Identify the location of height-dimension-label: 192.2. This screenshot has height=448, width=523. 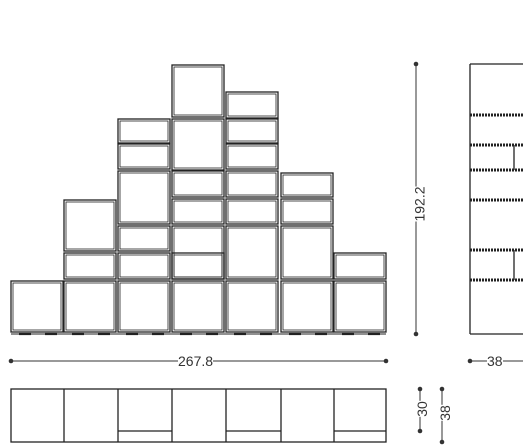
(419, 204).